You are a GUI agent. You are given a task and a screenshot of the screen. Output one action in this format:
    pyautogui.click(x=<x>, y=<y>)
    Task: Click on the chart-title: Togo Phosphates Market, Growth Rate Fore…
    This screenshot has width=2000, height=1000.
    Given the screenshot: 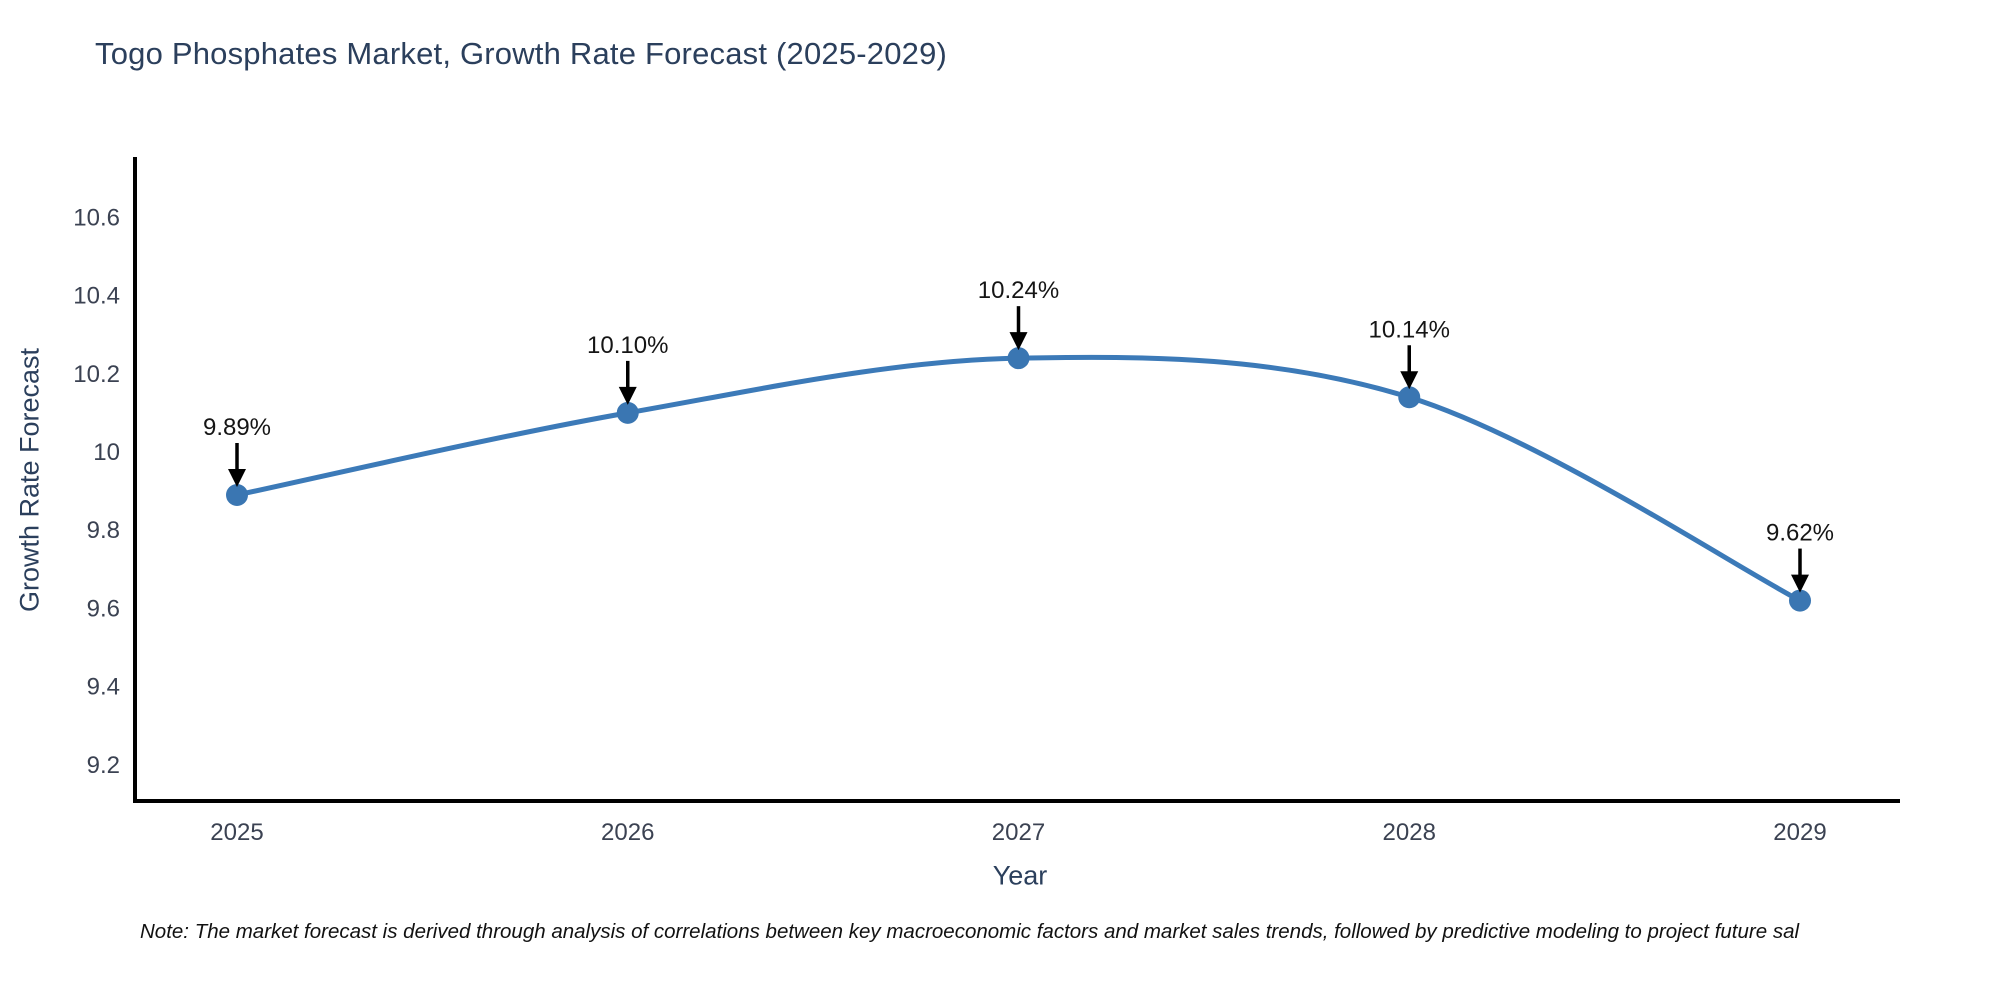 What is the action you would take?
    pyautogui.click(x=521, y=53)
    